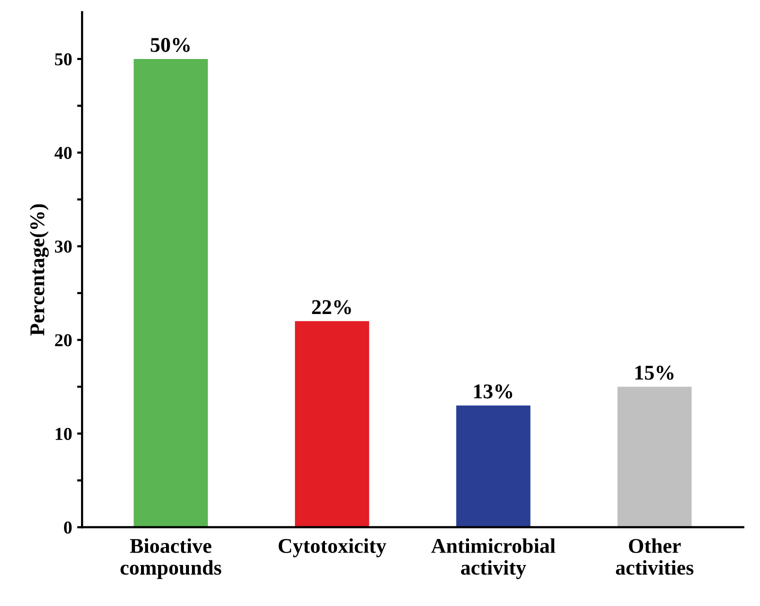  What do you see at coordinates (655, 556) in the screenshot?
I see `x-tick-label: Other activities` at bounding box center [655, 556].